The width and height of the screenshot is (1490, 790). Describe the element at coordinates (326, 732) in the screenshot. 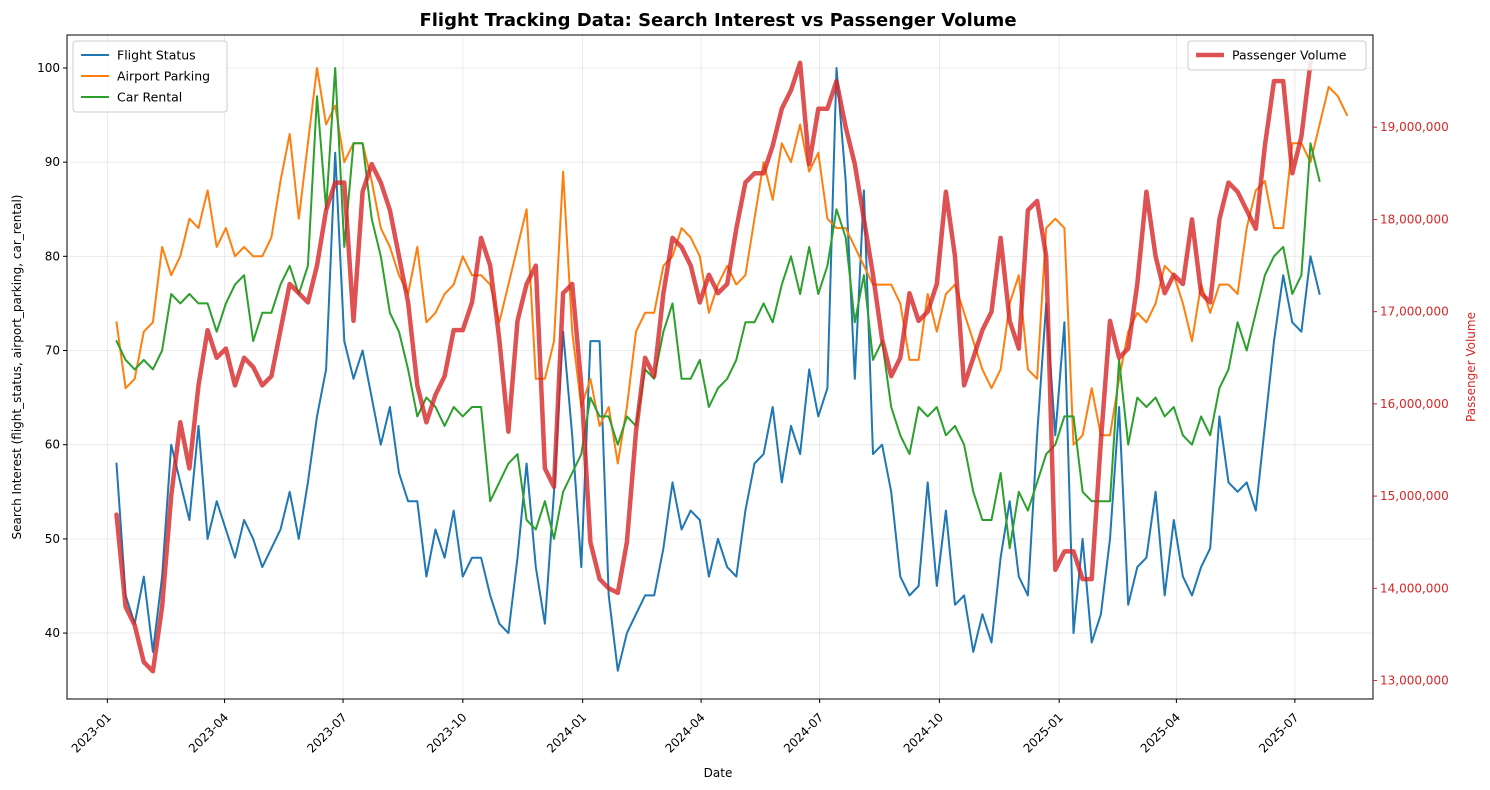

I see `x-tick-label: 2023-07` at that location.